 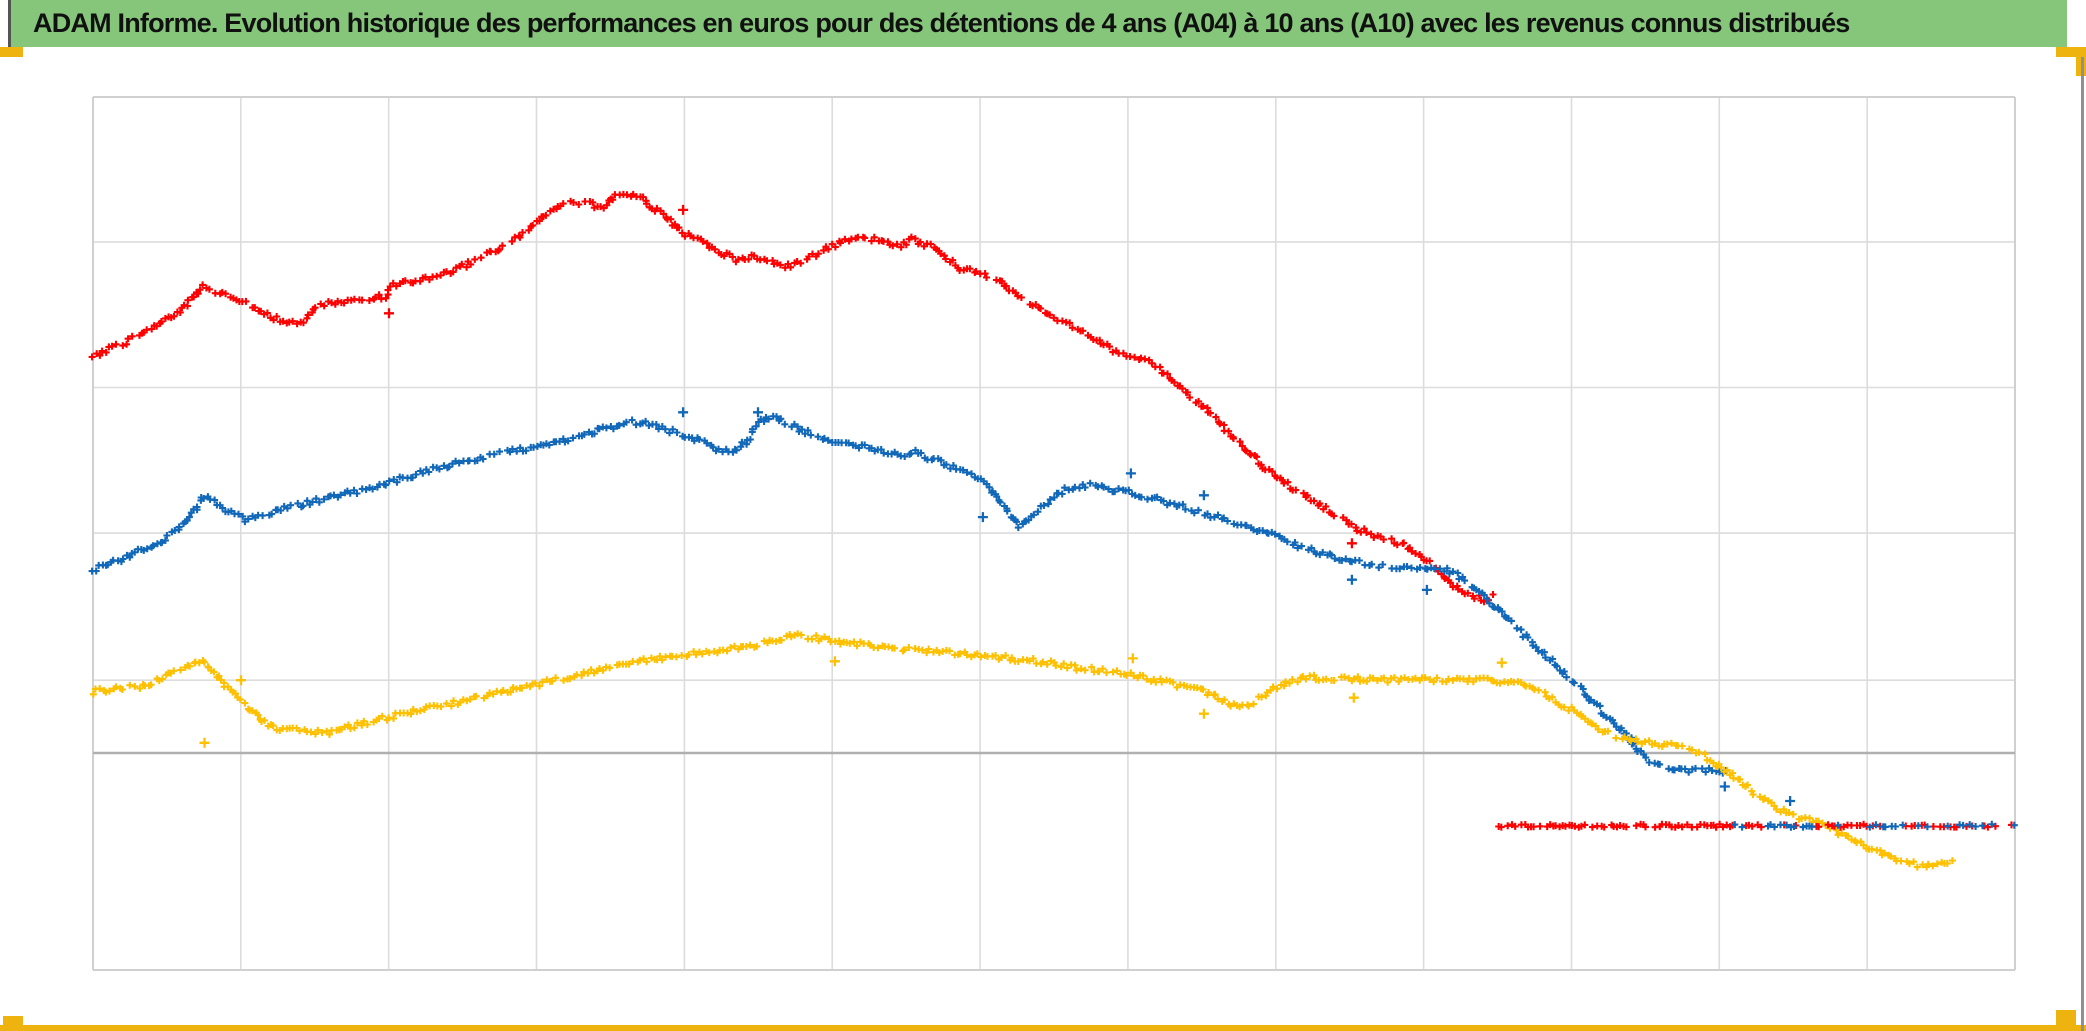 I want to click on corner-accent-top-right-bar, so click(x=2071, y=52).